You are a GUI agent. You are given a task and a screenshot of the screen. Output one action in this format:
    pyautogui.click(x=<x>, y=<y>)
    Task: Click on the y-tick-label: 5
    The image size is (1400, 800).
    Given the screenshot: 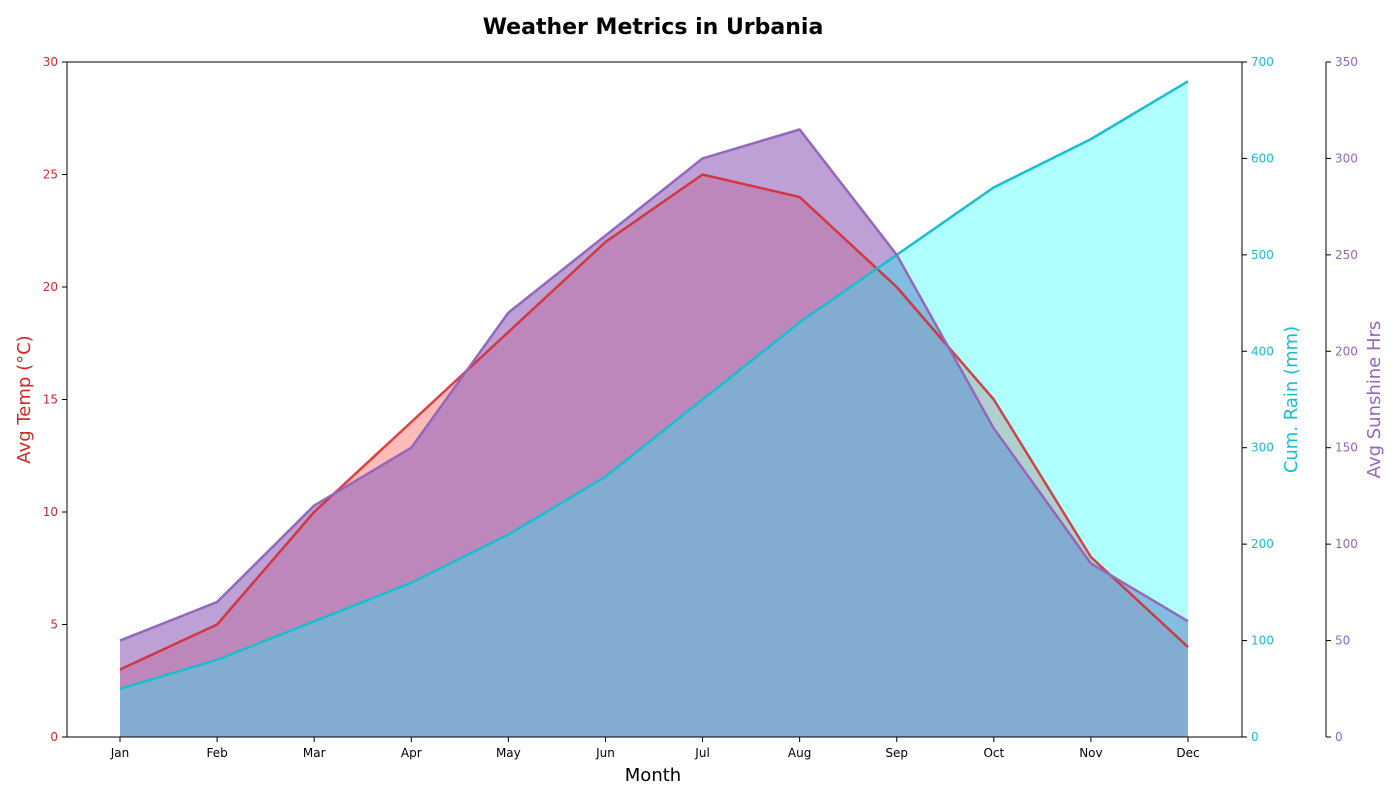 What is the action you would take?
    pyautogui.click(x=54, y=625)
    